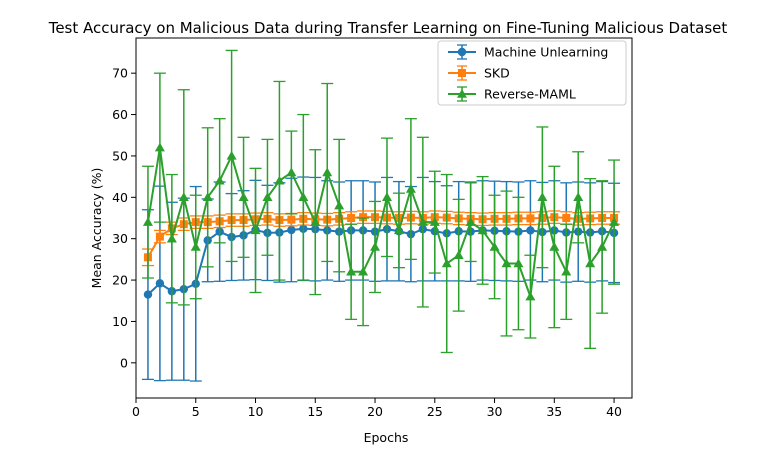 The height and width of the screenshot is (455, 771). Describe the element at coordinates (614, 411) in the screenshot. I see `x-tick-label: 40` at that location.